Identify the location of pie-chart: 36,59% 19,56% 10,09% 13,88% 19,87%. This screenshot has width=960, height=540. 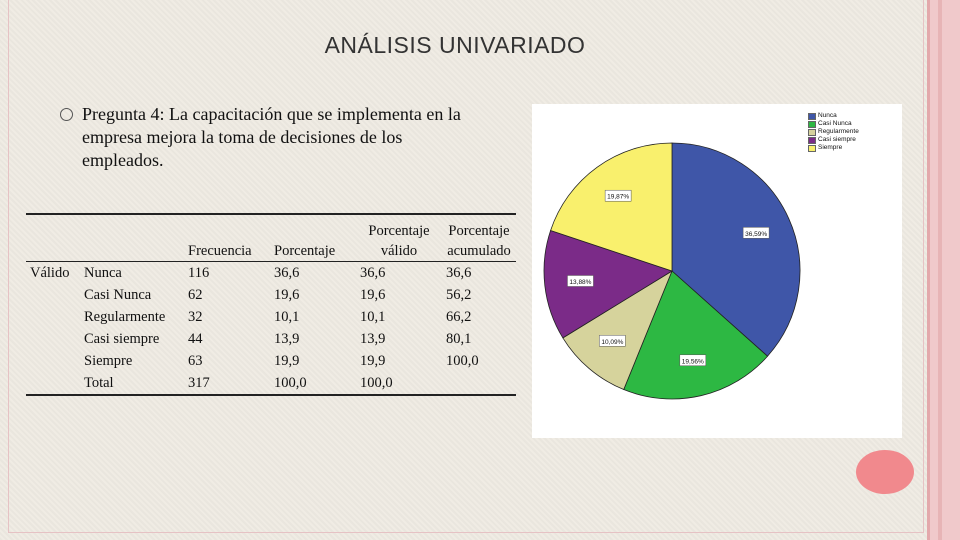
(672, 271).